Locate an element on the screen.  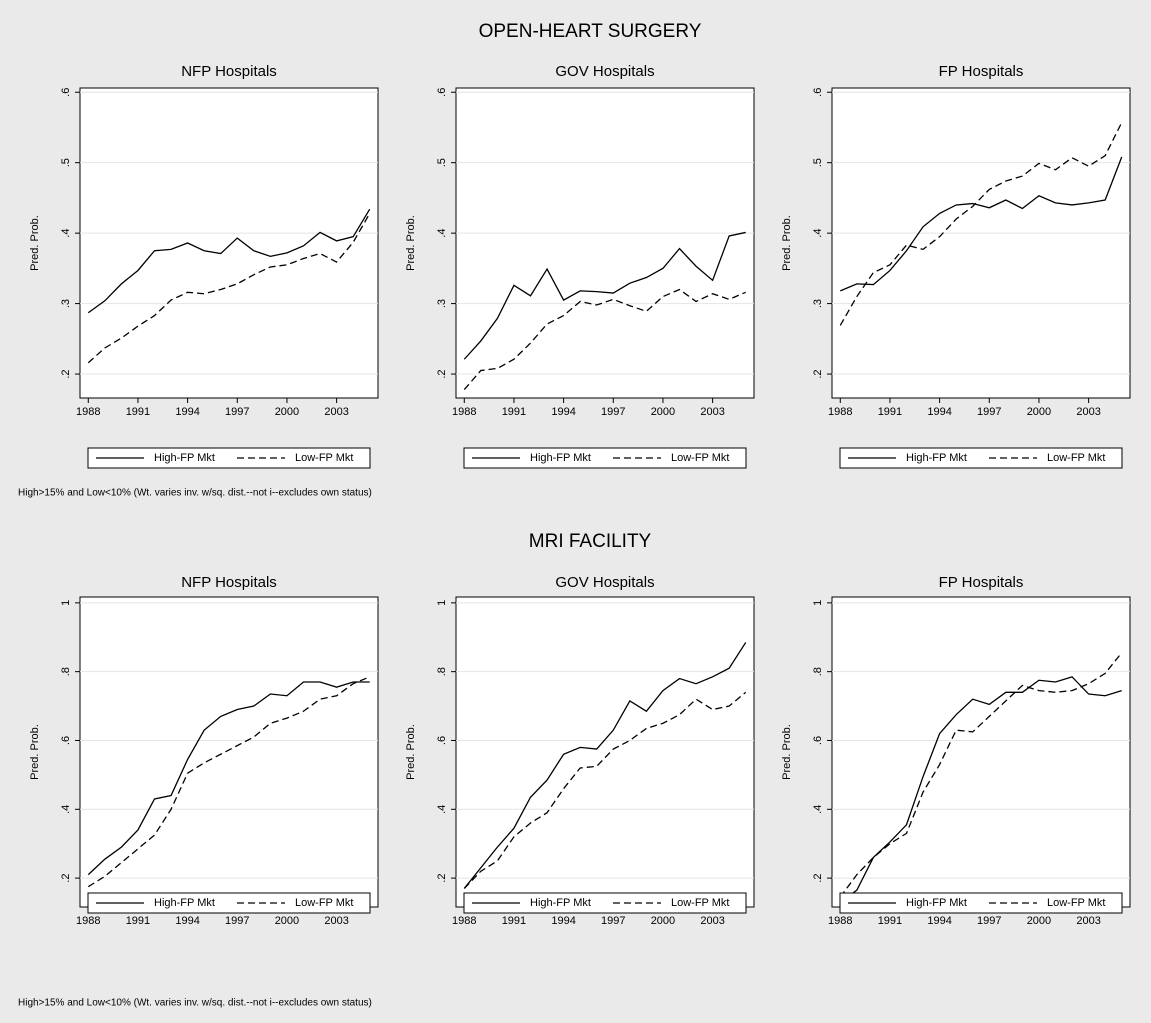
section-title: MRI FACILITY is located at coordinates (590, 541).